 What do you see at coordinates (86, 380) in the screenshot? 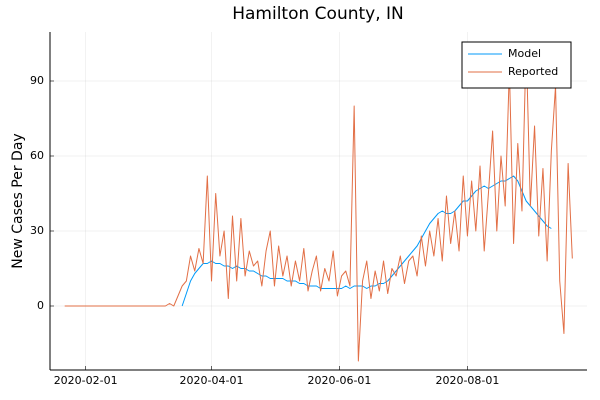
I see `x-tick-label: 2020-02-01` at bounding box center [86, 380].